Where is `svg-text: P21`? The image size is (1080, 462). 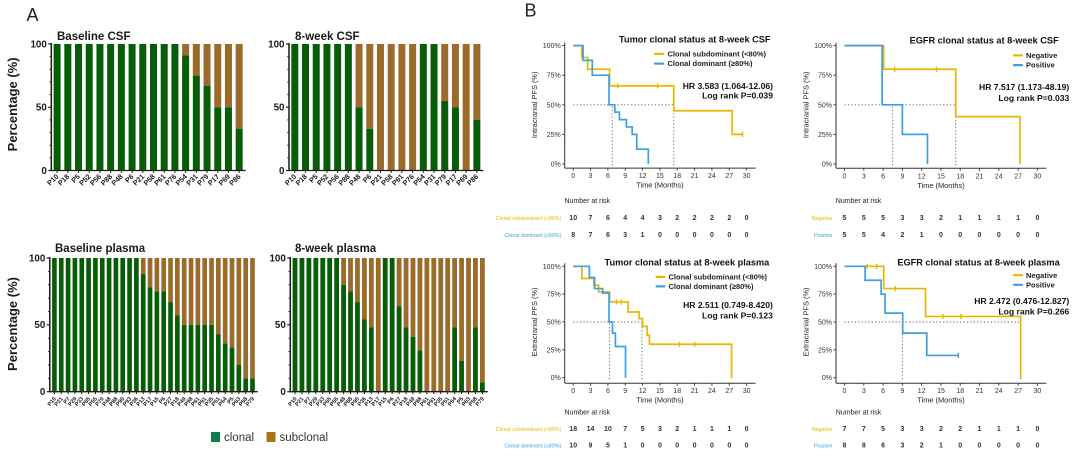
svg-text: P21 is located at coordinates (59, 401).